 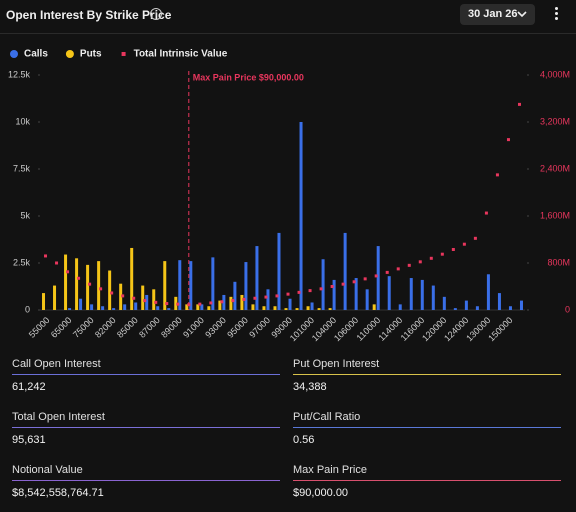 I want to click on stat-label: Max Pain Price, so click(x=330, y=470).